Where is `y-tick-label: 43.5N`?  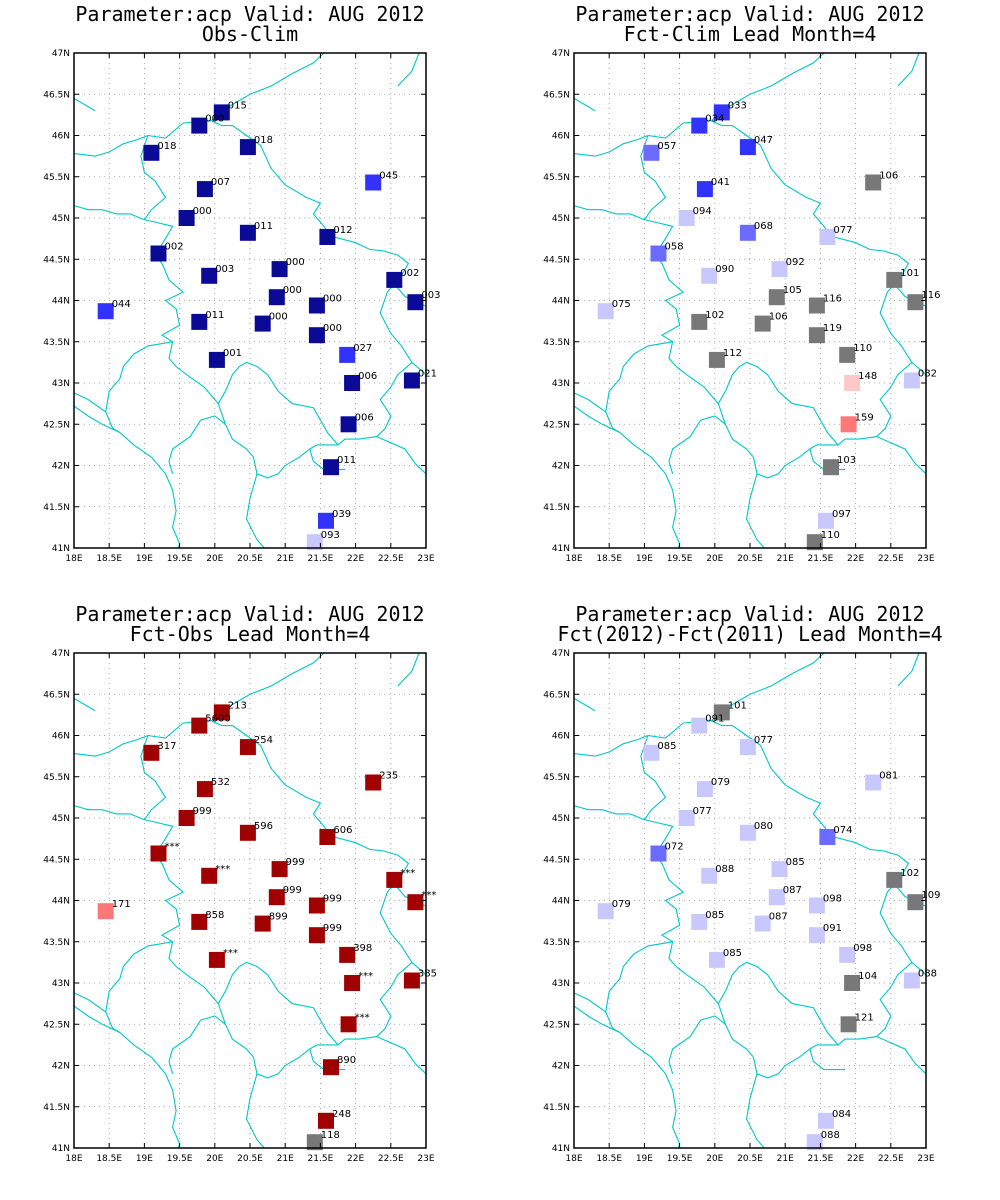
y-tick-label: 43.5N is located at coordinates (56, 343).